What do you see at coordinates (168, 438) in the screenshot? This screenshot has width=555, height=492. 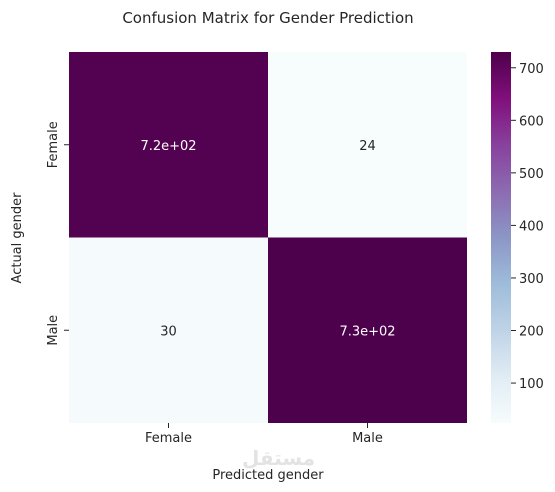 I see `x-tick-label: Female` at bounding box center [168, 438].